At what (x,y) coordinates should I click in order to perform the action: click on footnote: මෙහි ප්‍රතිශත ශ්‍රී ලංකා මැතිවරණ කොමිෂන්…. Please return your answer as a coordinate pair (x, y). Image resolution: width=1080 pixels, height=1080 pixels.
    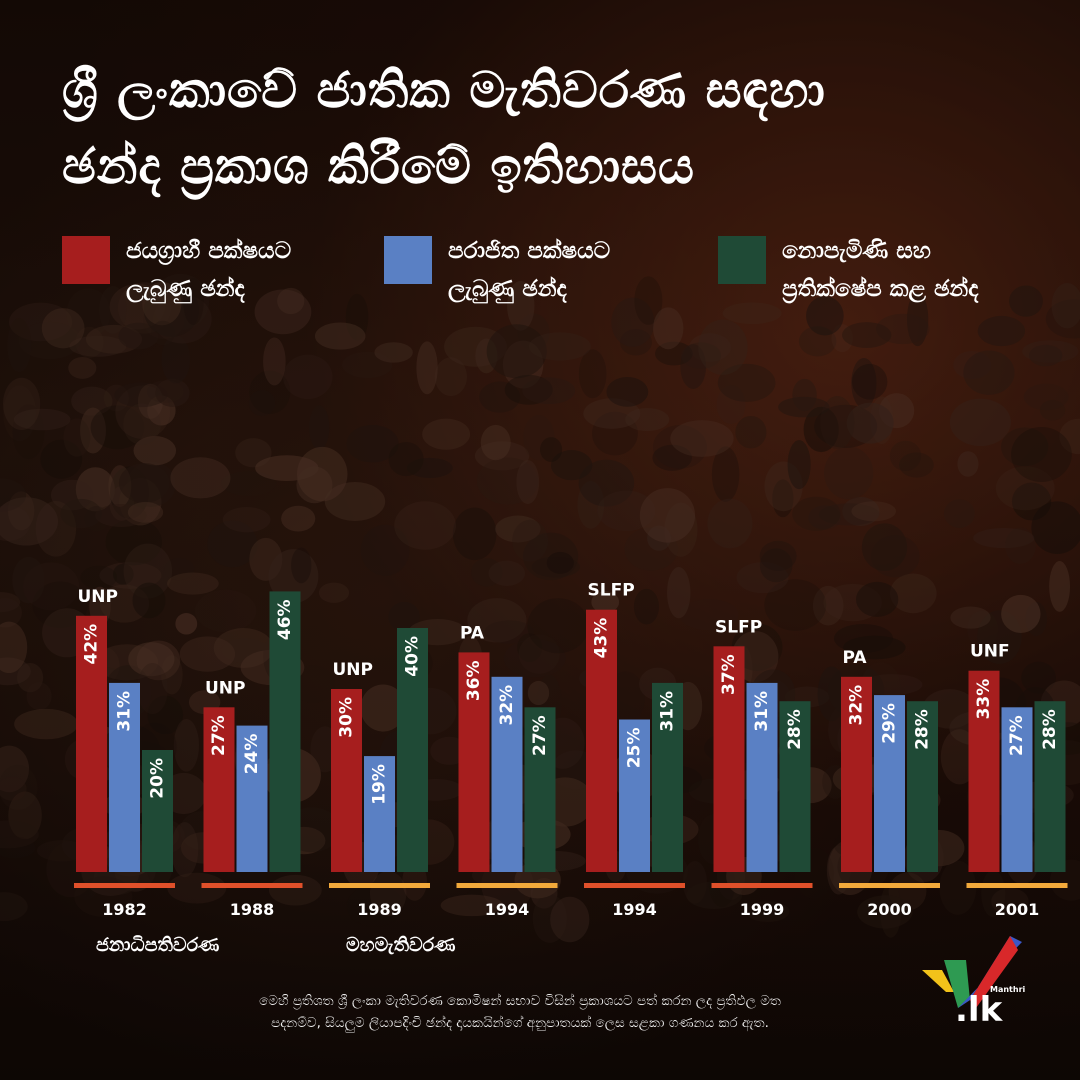
    Looking at the image, I should click on (520, 1012).